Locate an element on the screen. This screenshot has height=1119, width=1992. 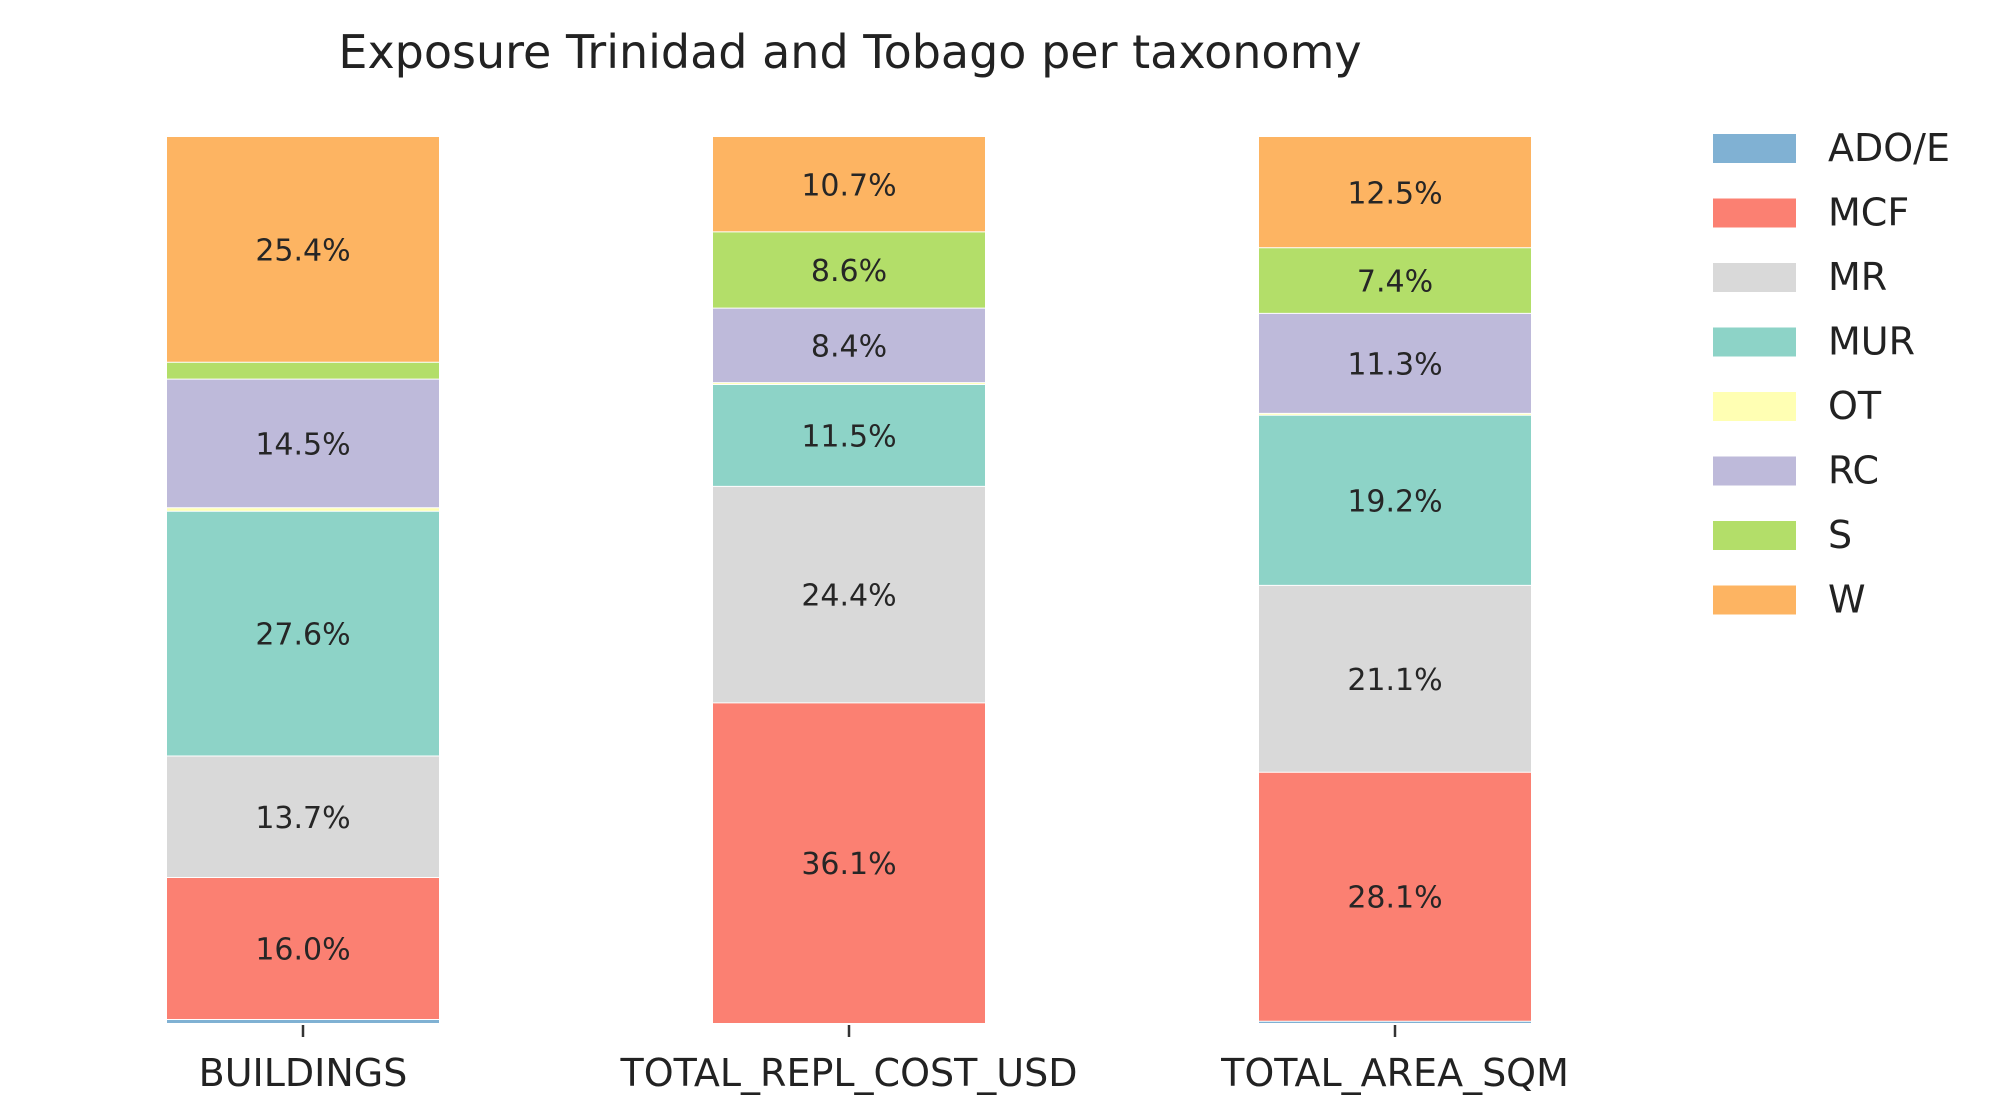
bar-segment-total-repl-cost-usd-w is located at coordinates (849, 184).